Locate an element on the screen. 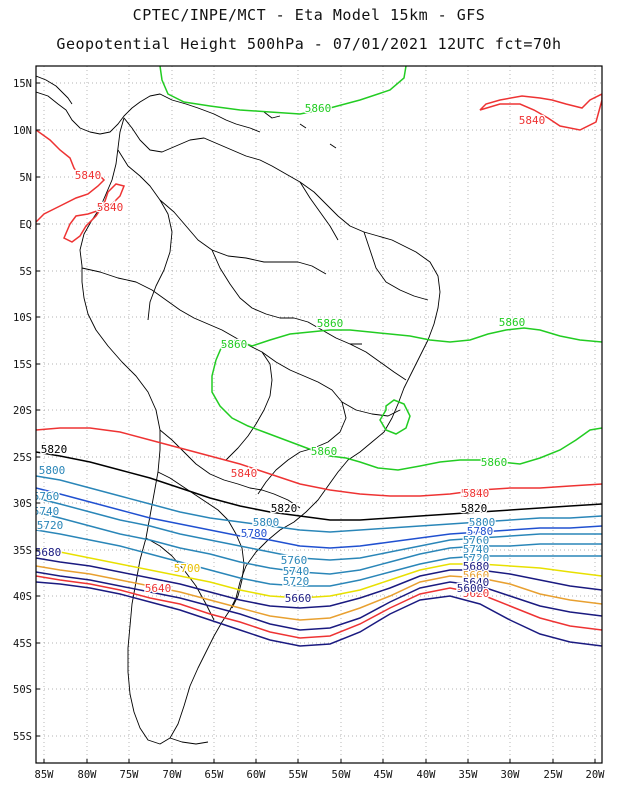 Image resolution: width=618 pixels, height=800 pixels. lon-label: 20W is located at coordinates (596, 775).